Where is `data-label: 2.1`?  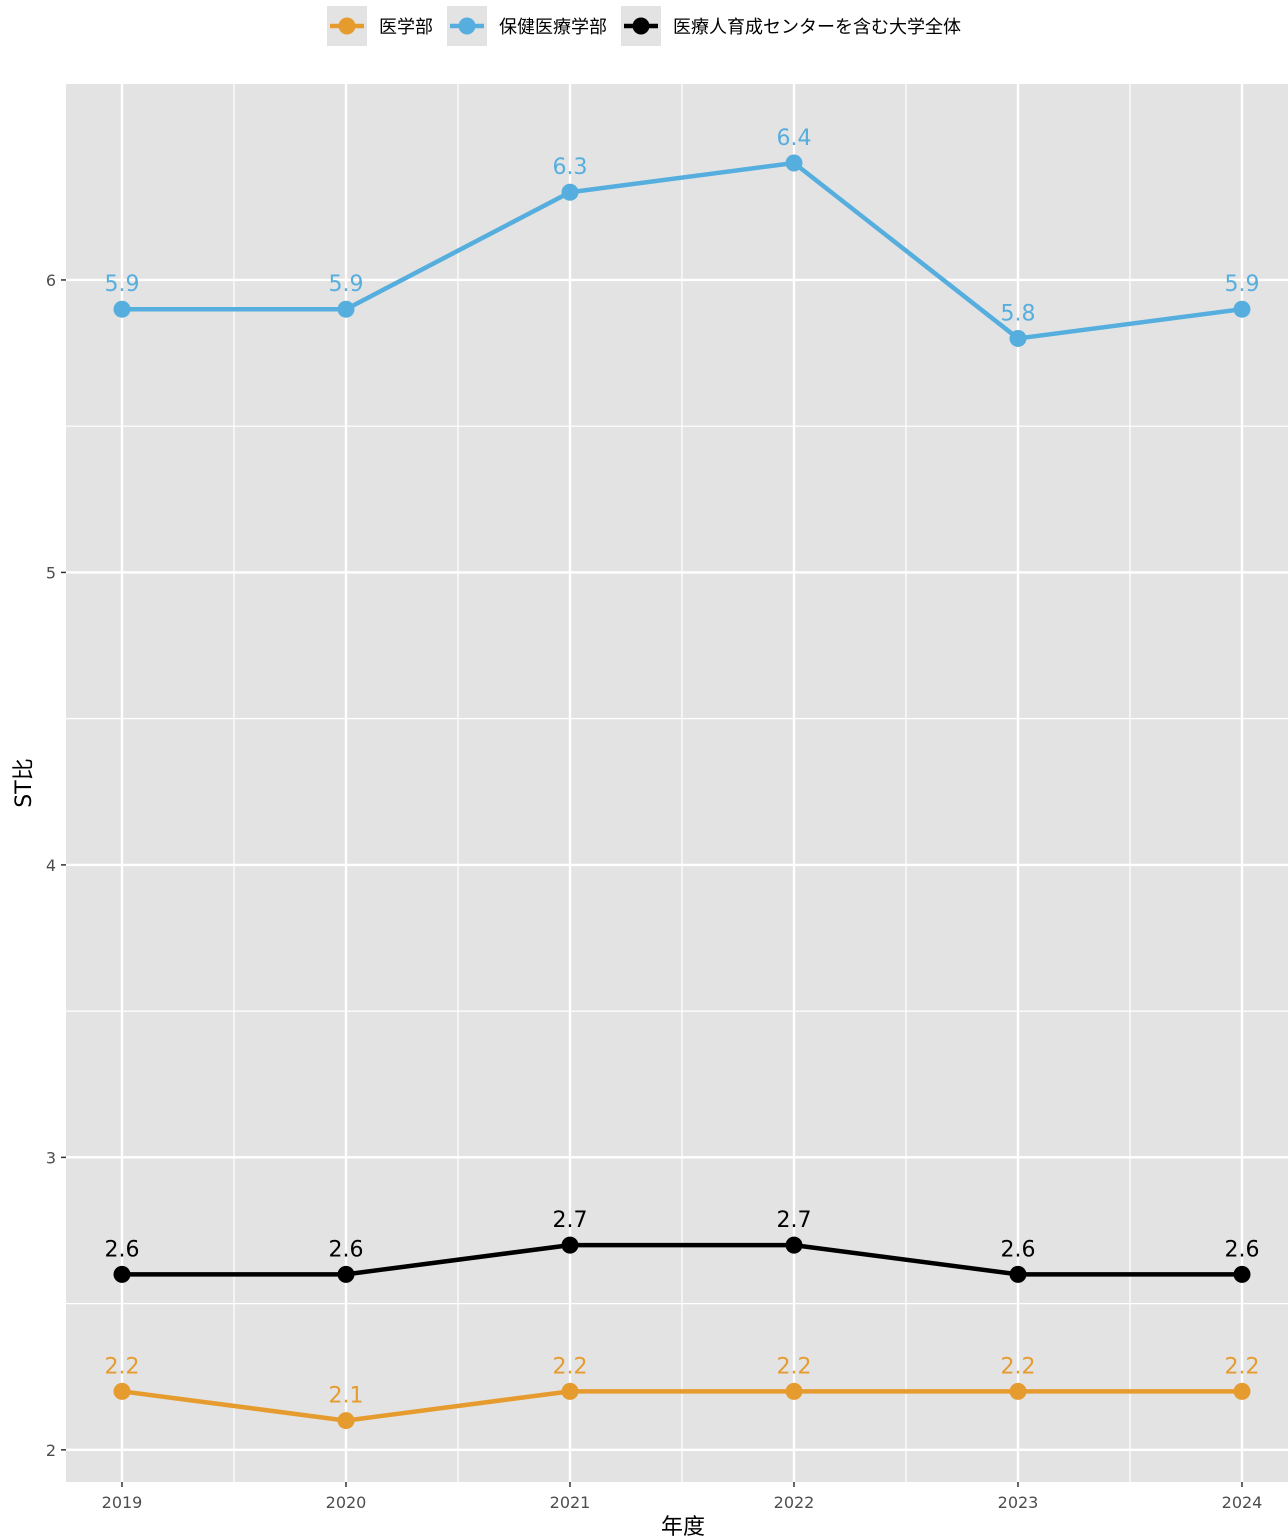 data-label: 2.1 is located at coordinates (346, 1396).